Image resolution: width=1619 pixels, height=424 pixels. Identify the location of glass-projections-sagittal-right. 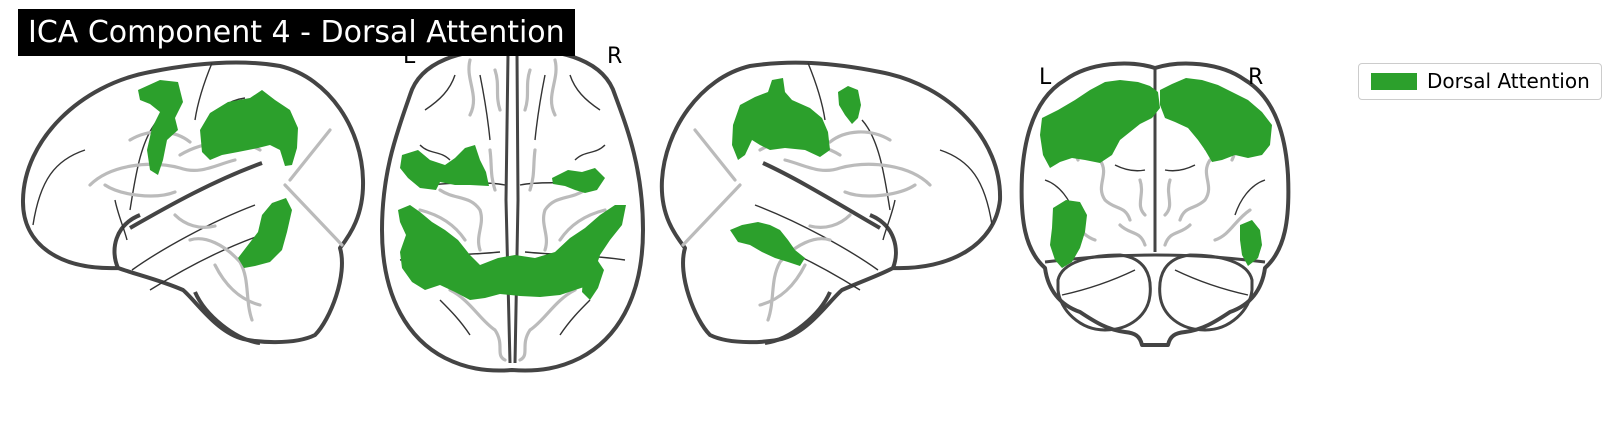
(806, 225).